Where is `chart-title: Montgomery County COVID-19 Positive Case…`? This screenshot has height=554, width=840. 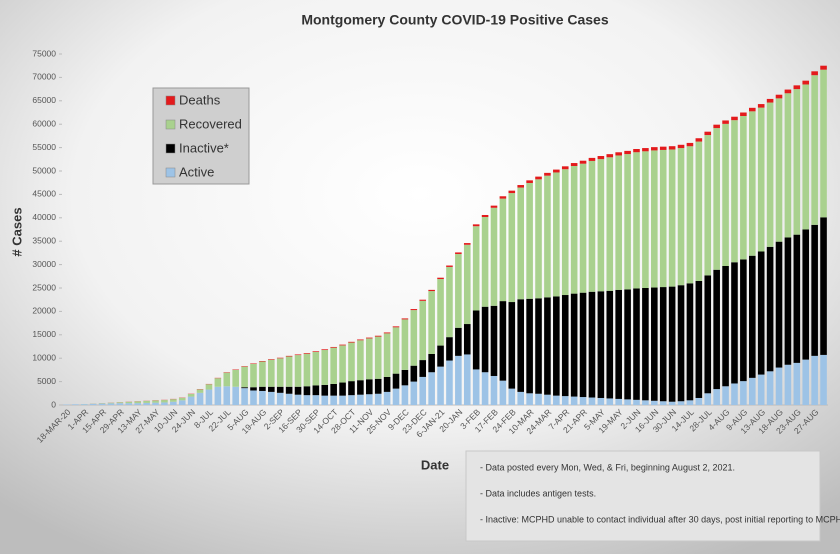 chart-title: Montgomery County COVID-19 Positive Case… is located at coordinates (455, 20).